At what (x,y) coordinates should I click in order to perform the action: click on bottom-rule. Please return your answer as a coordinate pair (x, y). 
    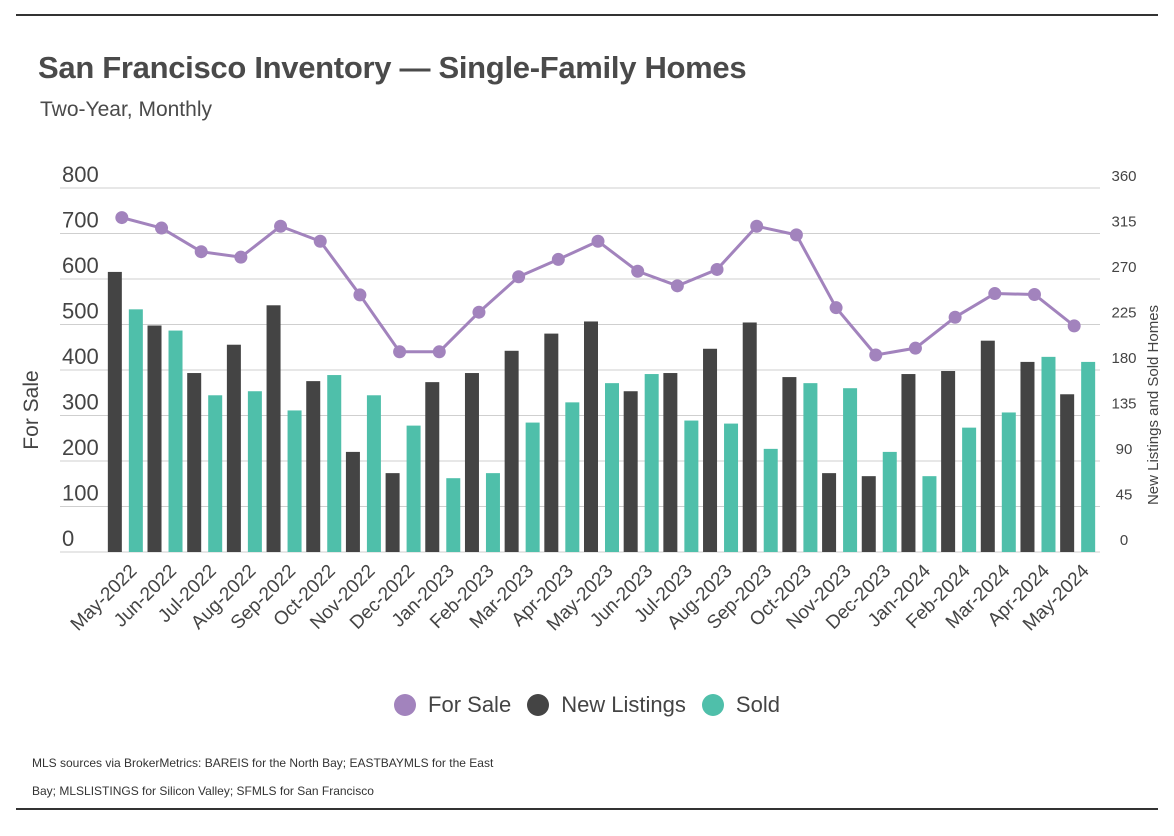
    Looking at the image, I should click on (587, 809).